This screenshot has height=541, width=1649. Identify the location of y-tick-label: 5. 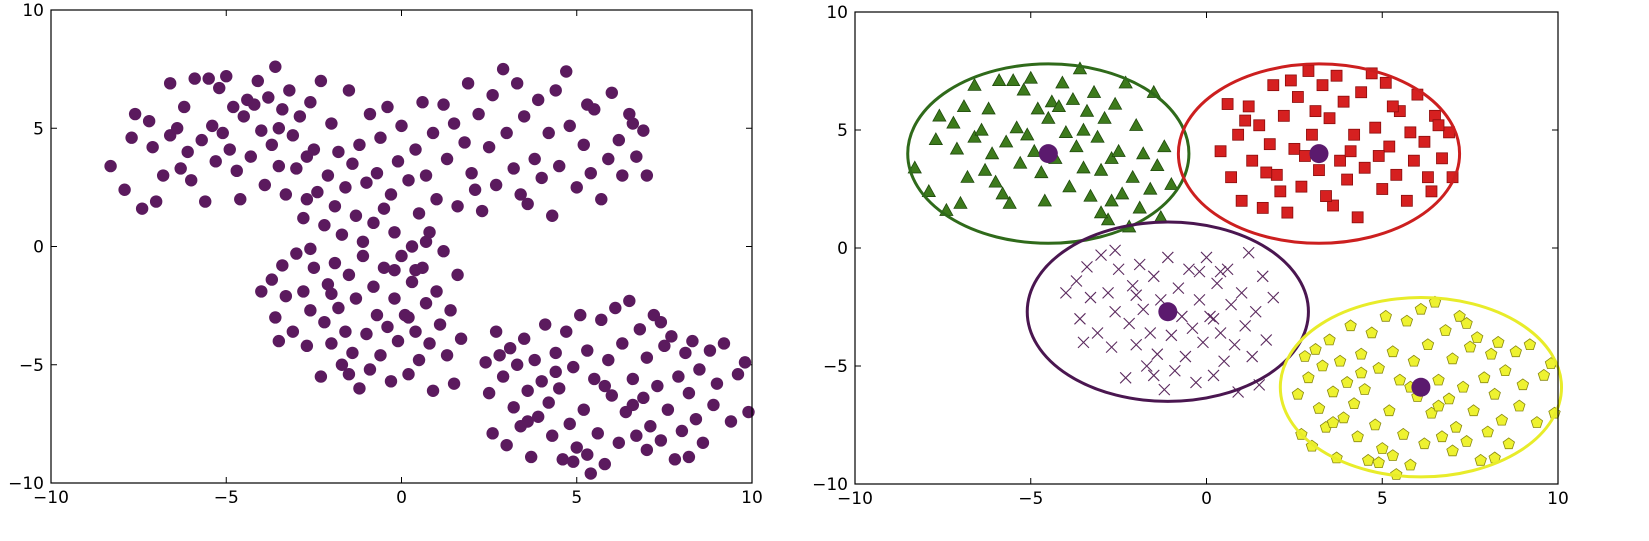
(38, 129).